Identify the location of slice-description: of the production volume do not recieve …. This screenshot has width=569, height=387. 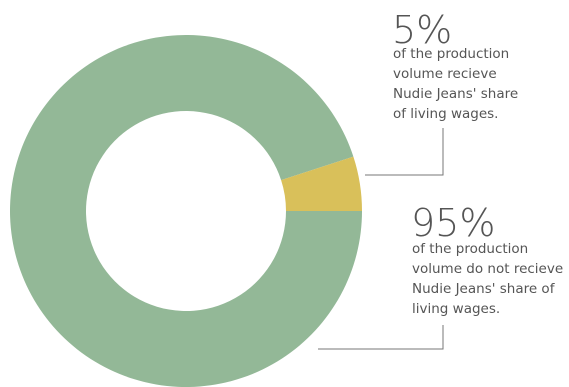
(488, 279).